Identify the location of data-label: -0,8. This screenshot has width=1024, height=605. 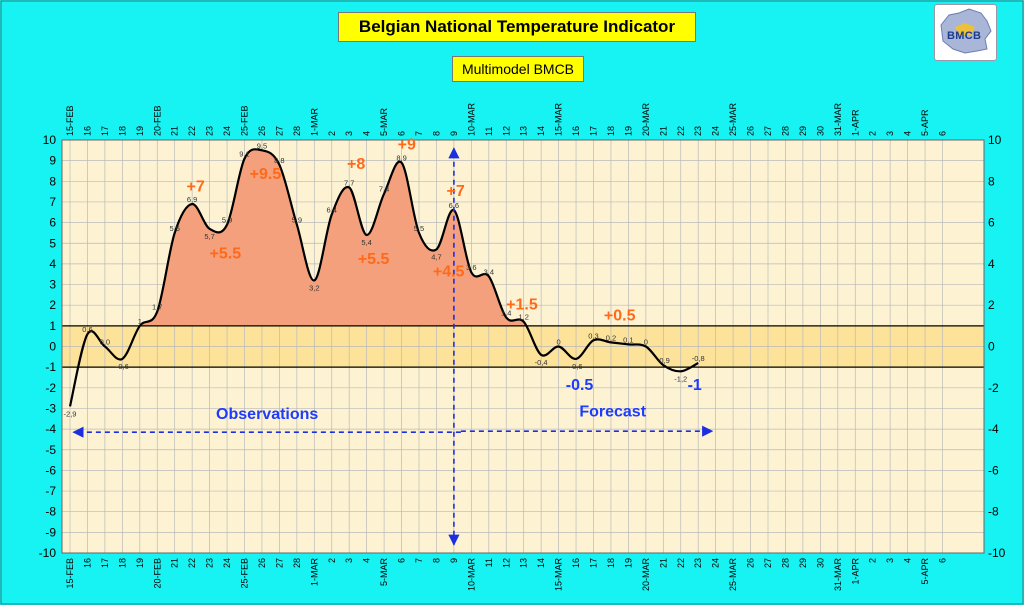
(698, 358).